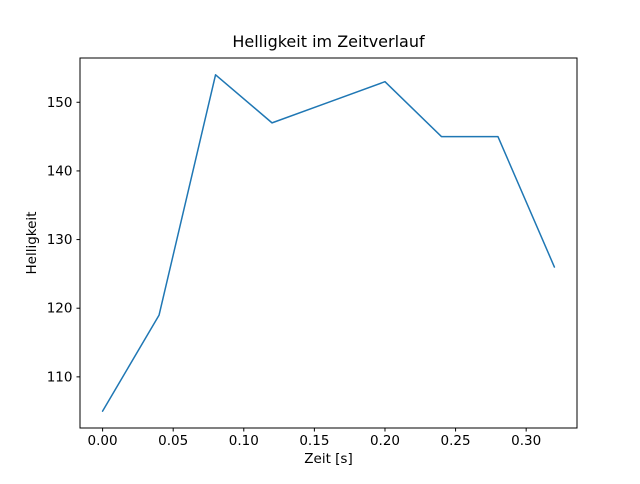 Image resolution: width=640 pixels, height=484 pixels. Describe the element at coordinates (456, 441) in the screenshot. I see `x-tick-label: 0.25` at that location.